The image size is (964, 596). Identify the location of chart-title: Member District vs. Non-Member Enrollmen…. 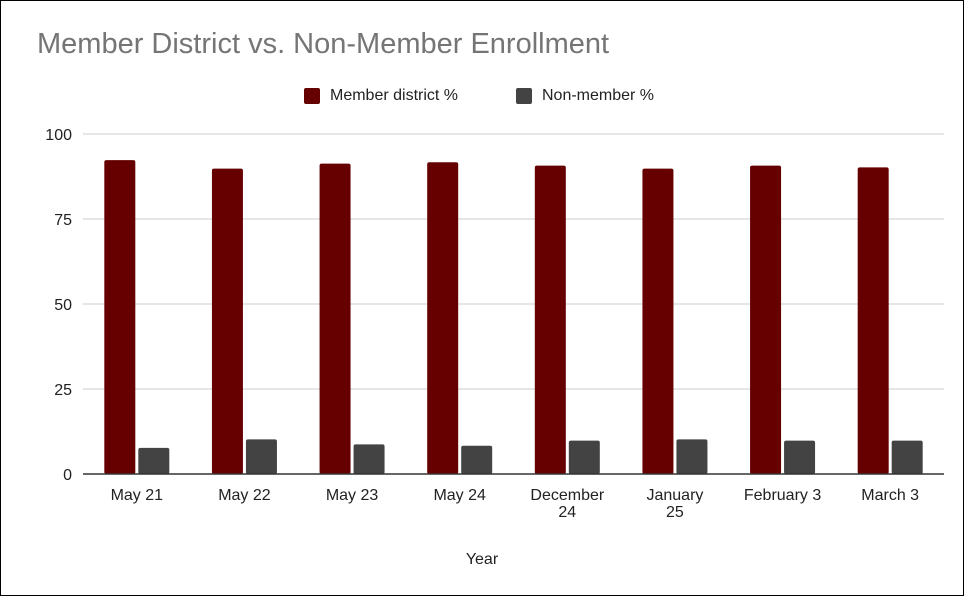
(323, 44).